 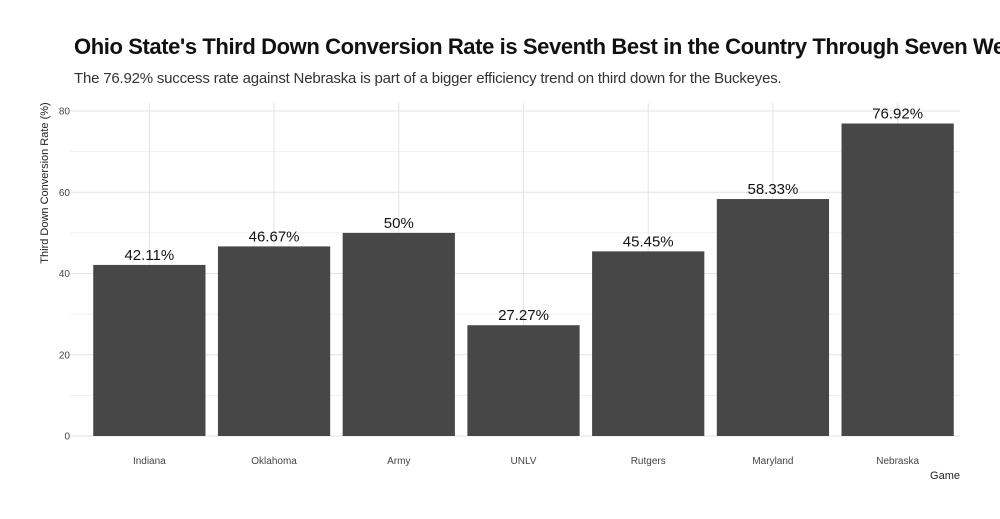 I want to click on x-tick-label: Army, so click(x=398, y=461).